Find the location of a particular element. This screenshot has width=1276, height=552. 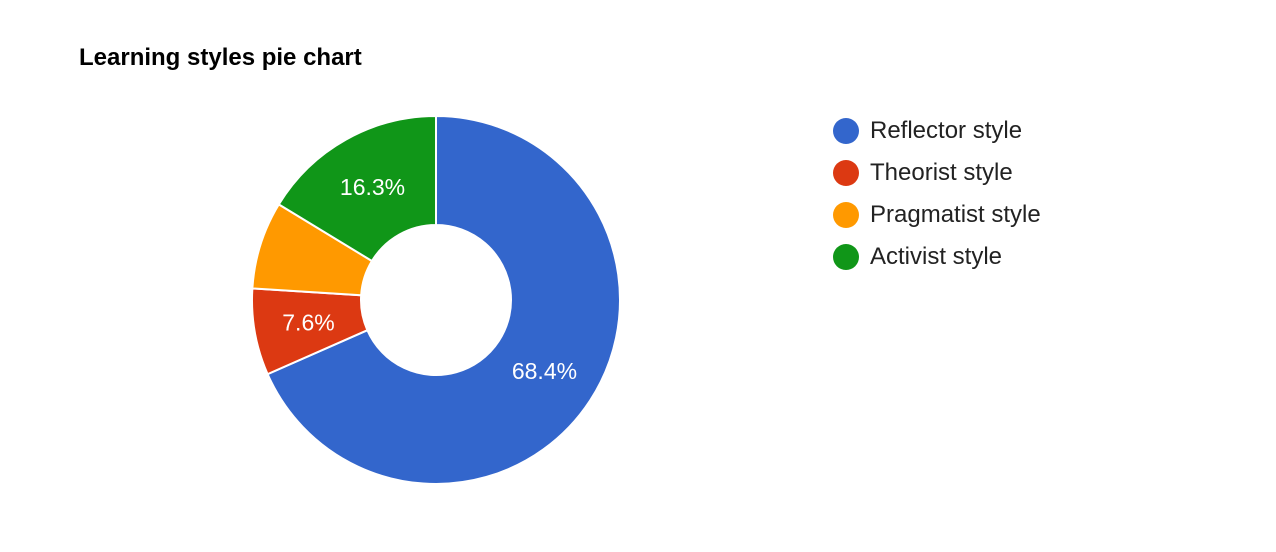

donut-slice-labels: 68.4% 7.6% 16.3% is located at coordinates (429, 279).